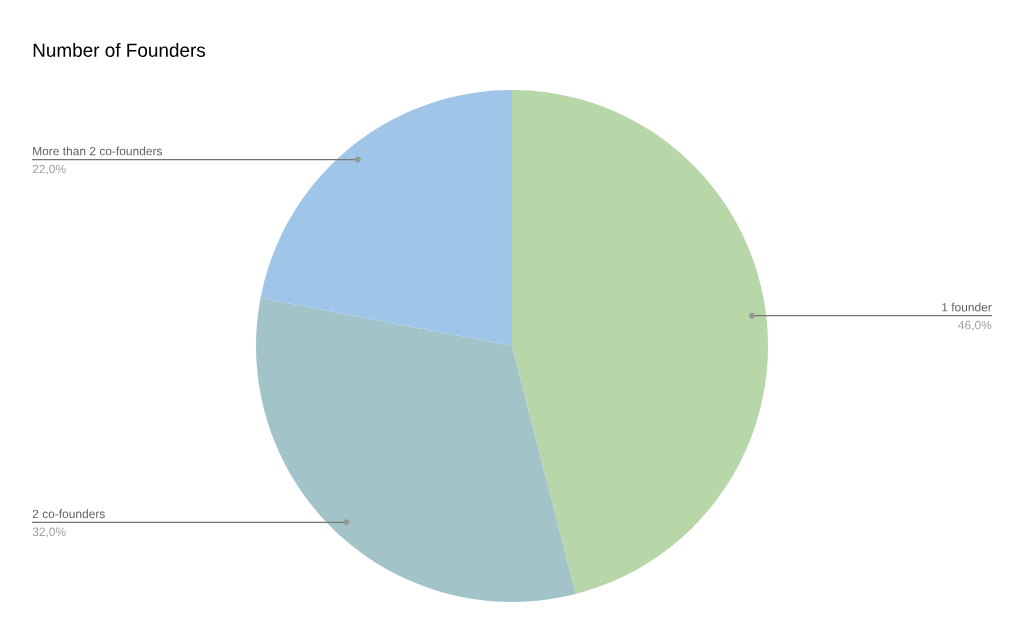 This screenshot has height=633, width=1024. Describe the element at coordinates (49, 169) in the screenshot. I see `data-label: 22,0%` at that location.